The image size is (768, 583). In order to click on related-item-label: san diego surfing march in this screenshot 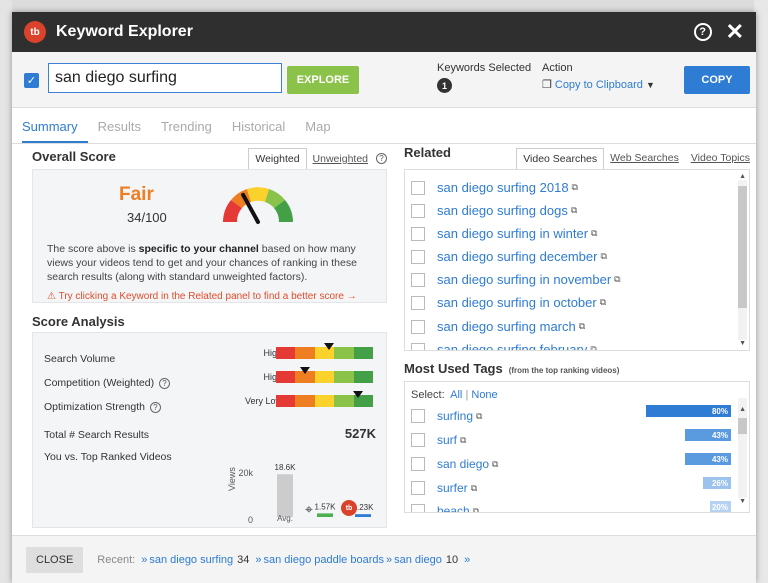, I will do `click(506, 326)`.